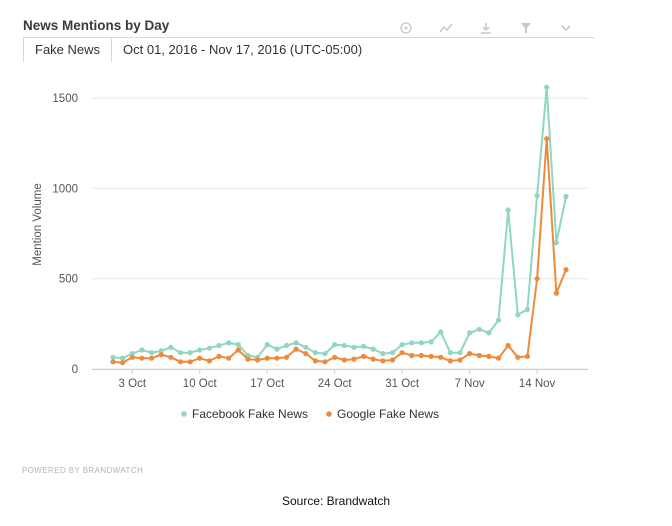 The image size is (672, 526). What do you see at coordinates (470, 384) in the screenshot?
I see `x-tick-label: 7 Nov` at bounding box center [470, 384].